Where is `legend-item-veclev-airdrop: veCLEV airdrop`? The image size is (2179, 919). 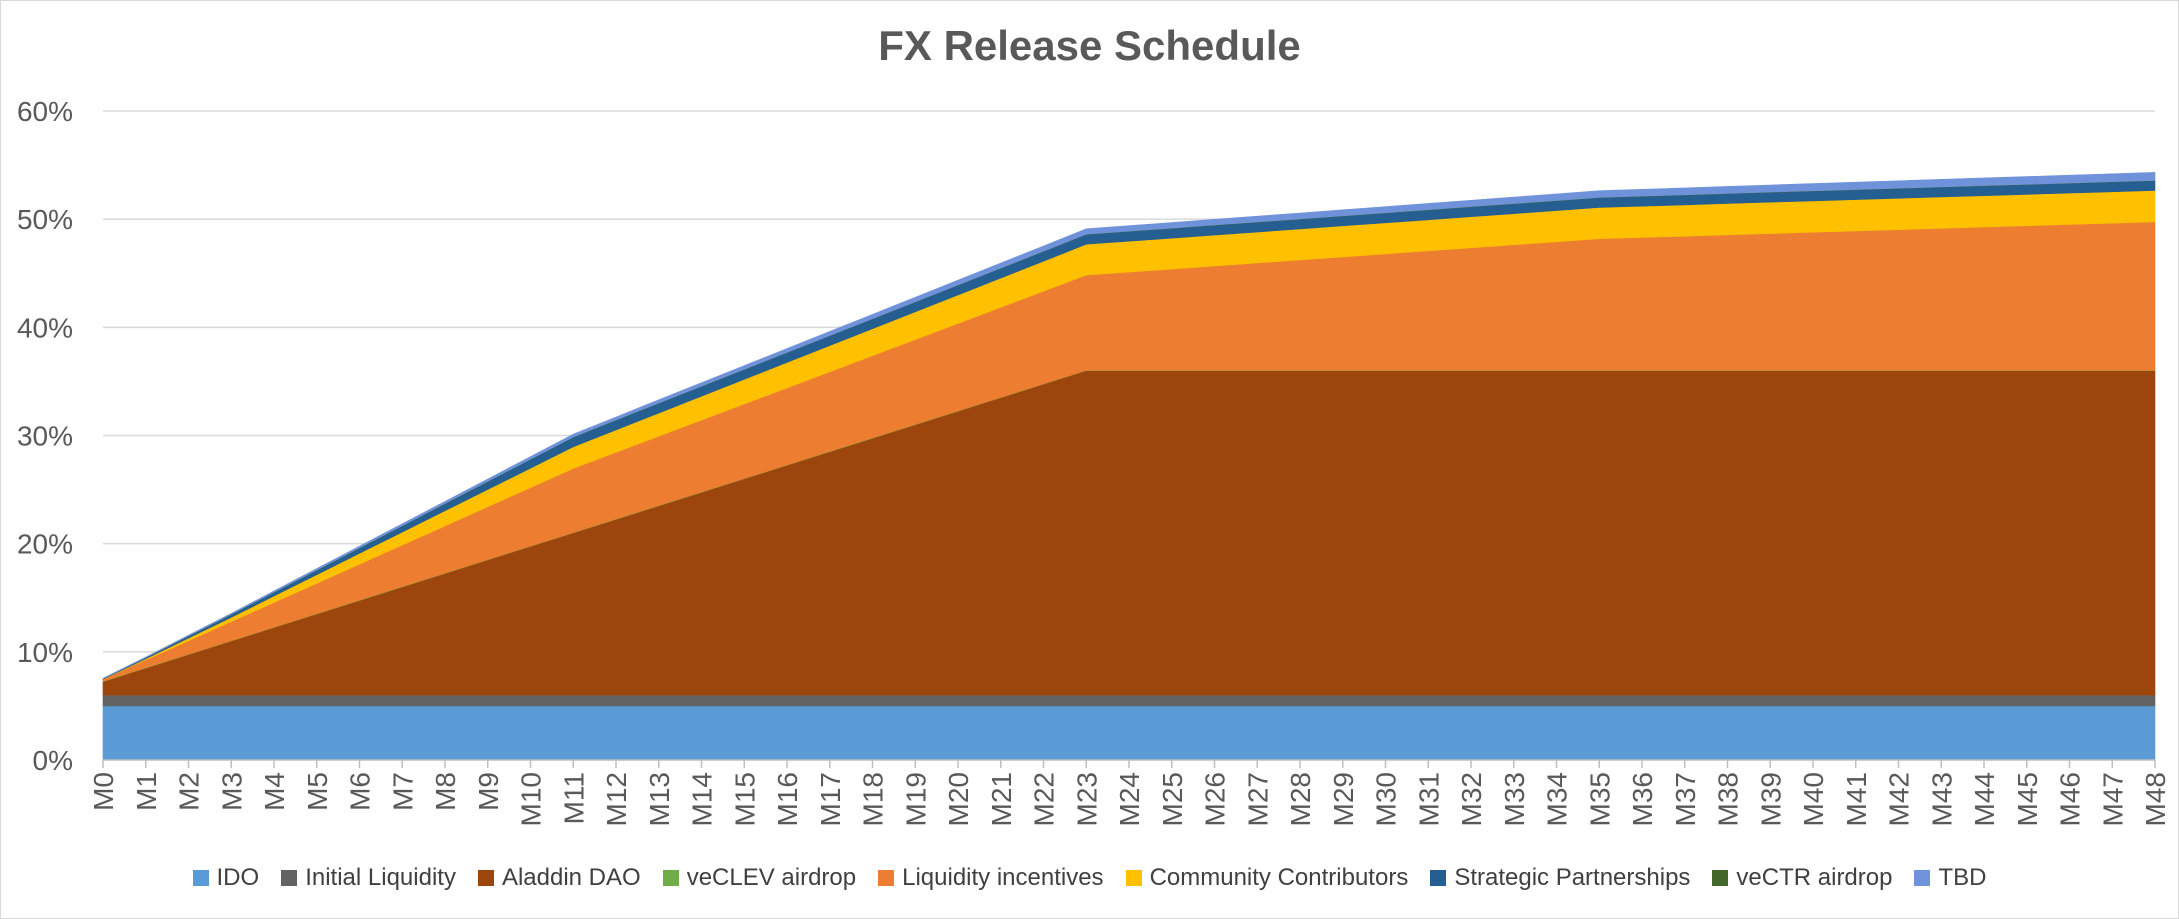 legend-item-veclev-airdrop: veCLEV airdrop is located at coordinates (759, 878).